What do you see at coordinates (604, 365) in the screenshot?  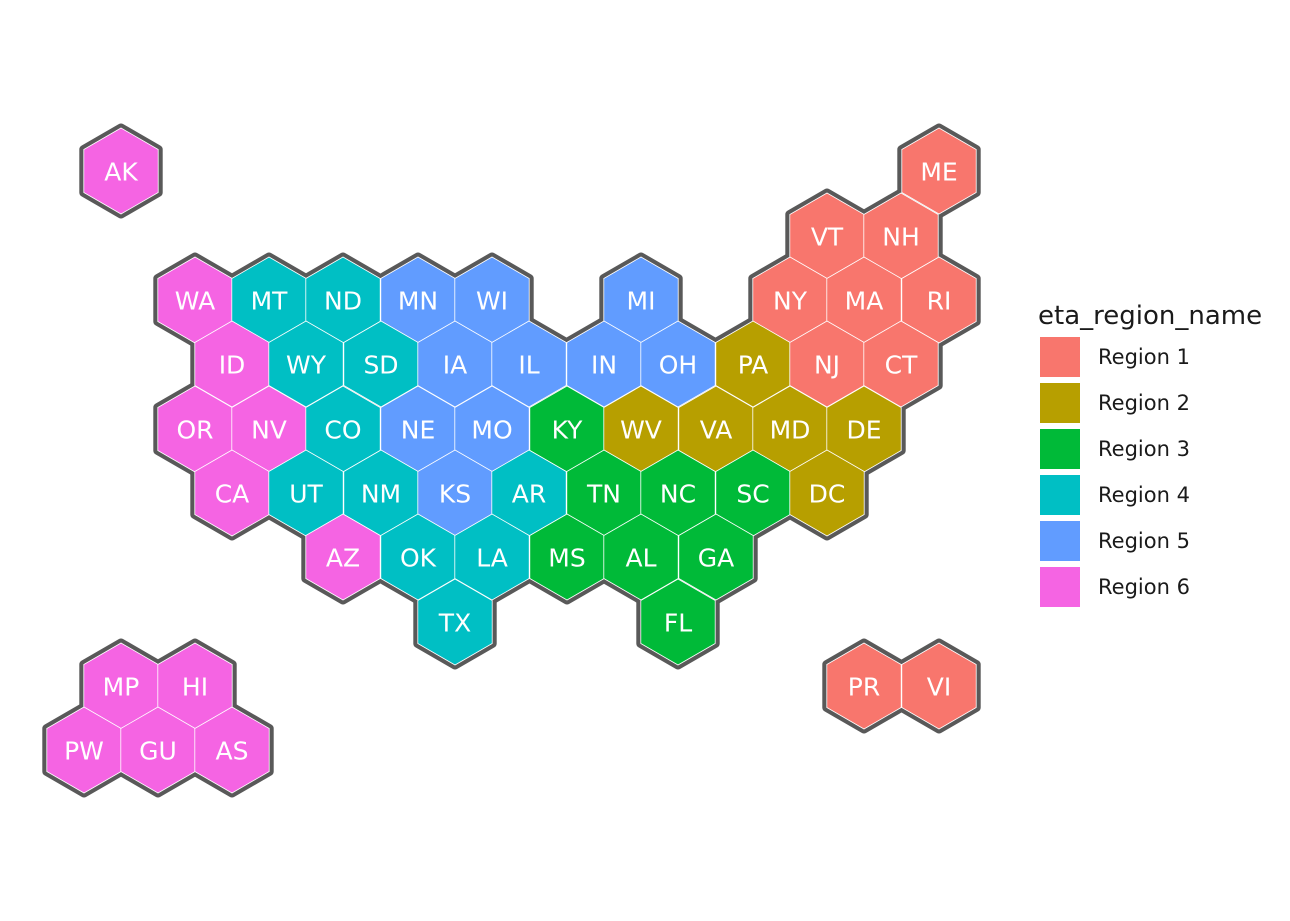 I see `hex-label-in: IN` at bounding box center [604, 365].